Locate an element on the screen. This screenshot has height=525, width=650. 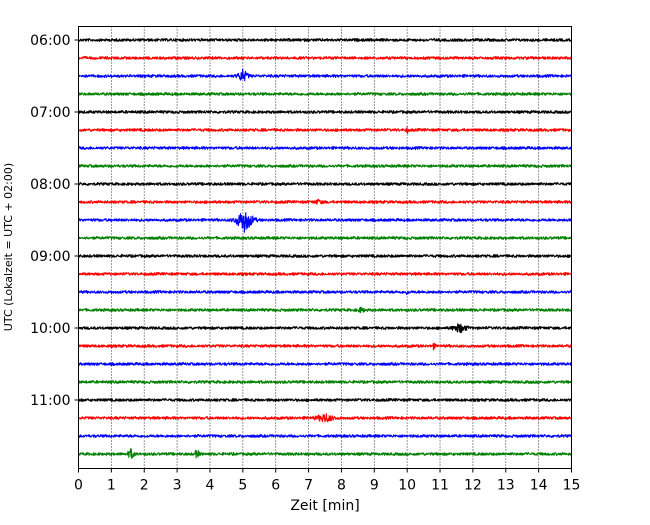
y-axis: 06:00 07:00 08:00 09:00 10:00 11:00 is located at coordinates (54, 221).